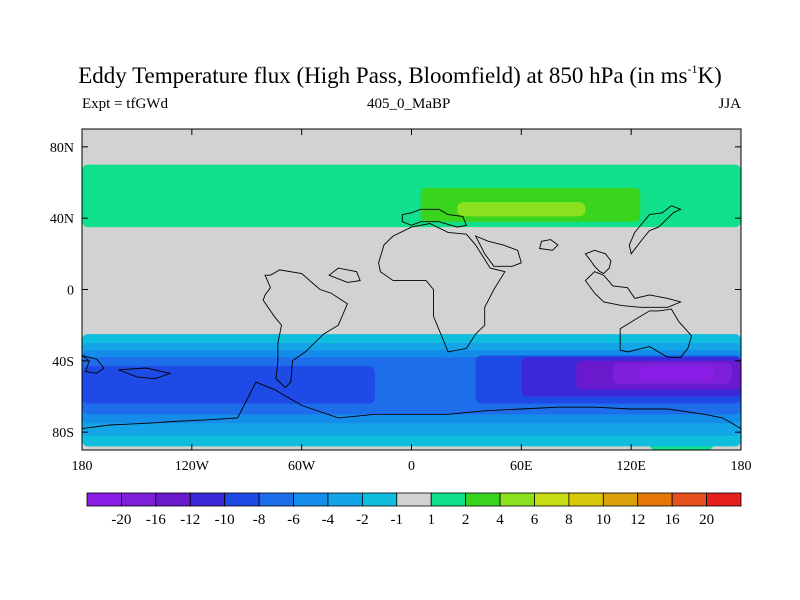 Image resolution: width=800 pixels, height=600 pixels. I want to click on experiment-label: Expt = tfGWd, so click(125, 104).